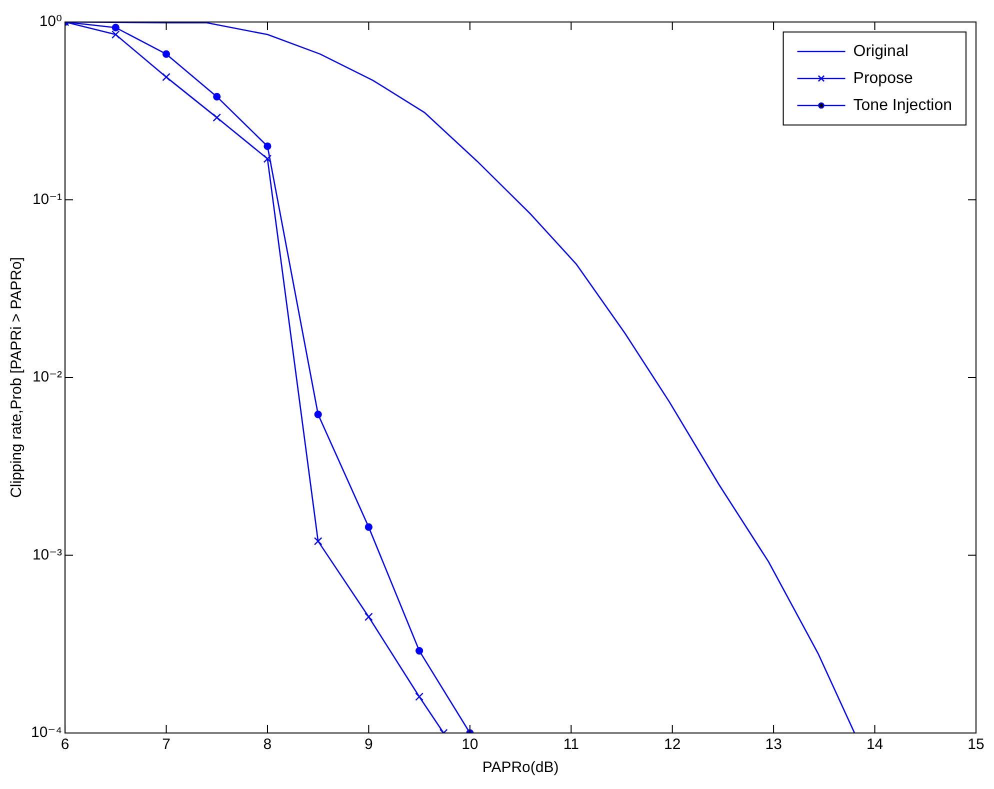 The image size is (994, 789). Describe the element at coordinates (773, 745) in the screenshot. I see `x-tick-label: 13` at that location.